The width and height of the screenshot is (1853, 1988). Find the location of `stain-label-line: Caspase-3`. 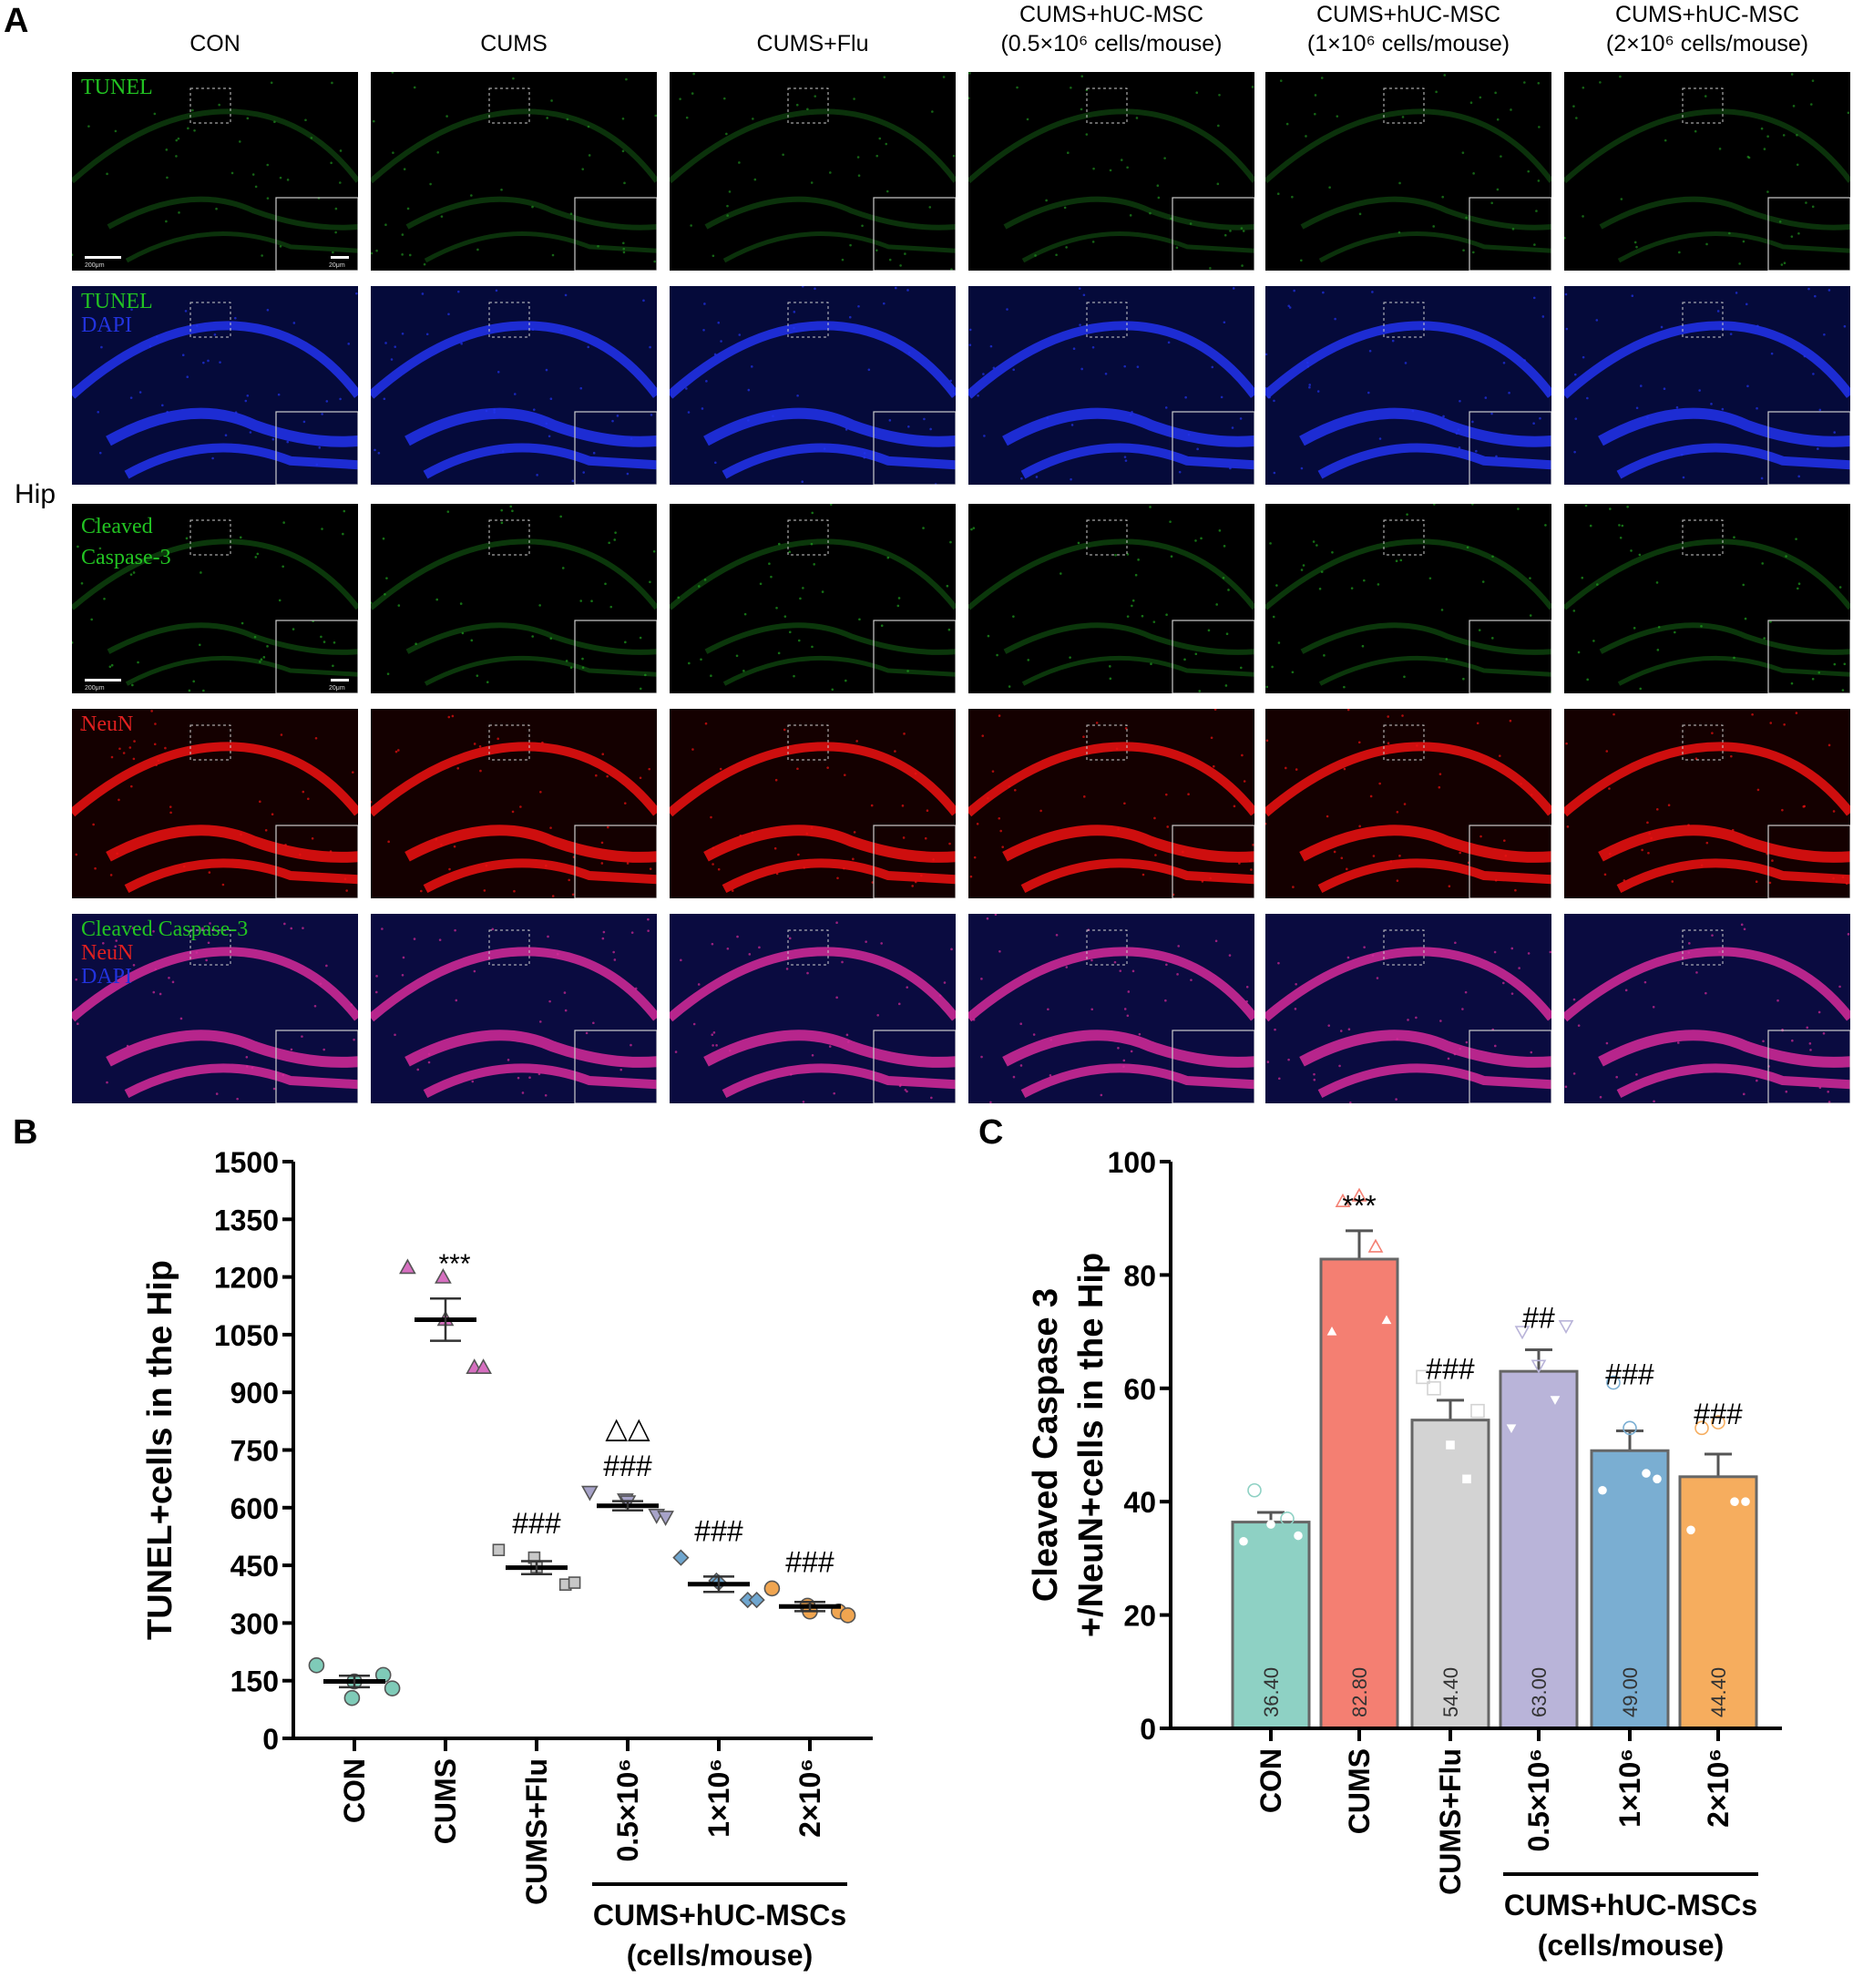

stain-label-line: Caspase-3 is located at coordinates (126, 557).